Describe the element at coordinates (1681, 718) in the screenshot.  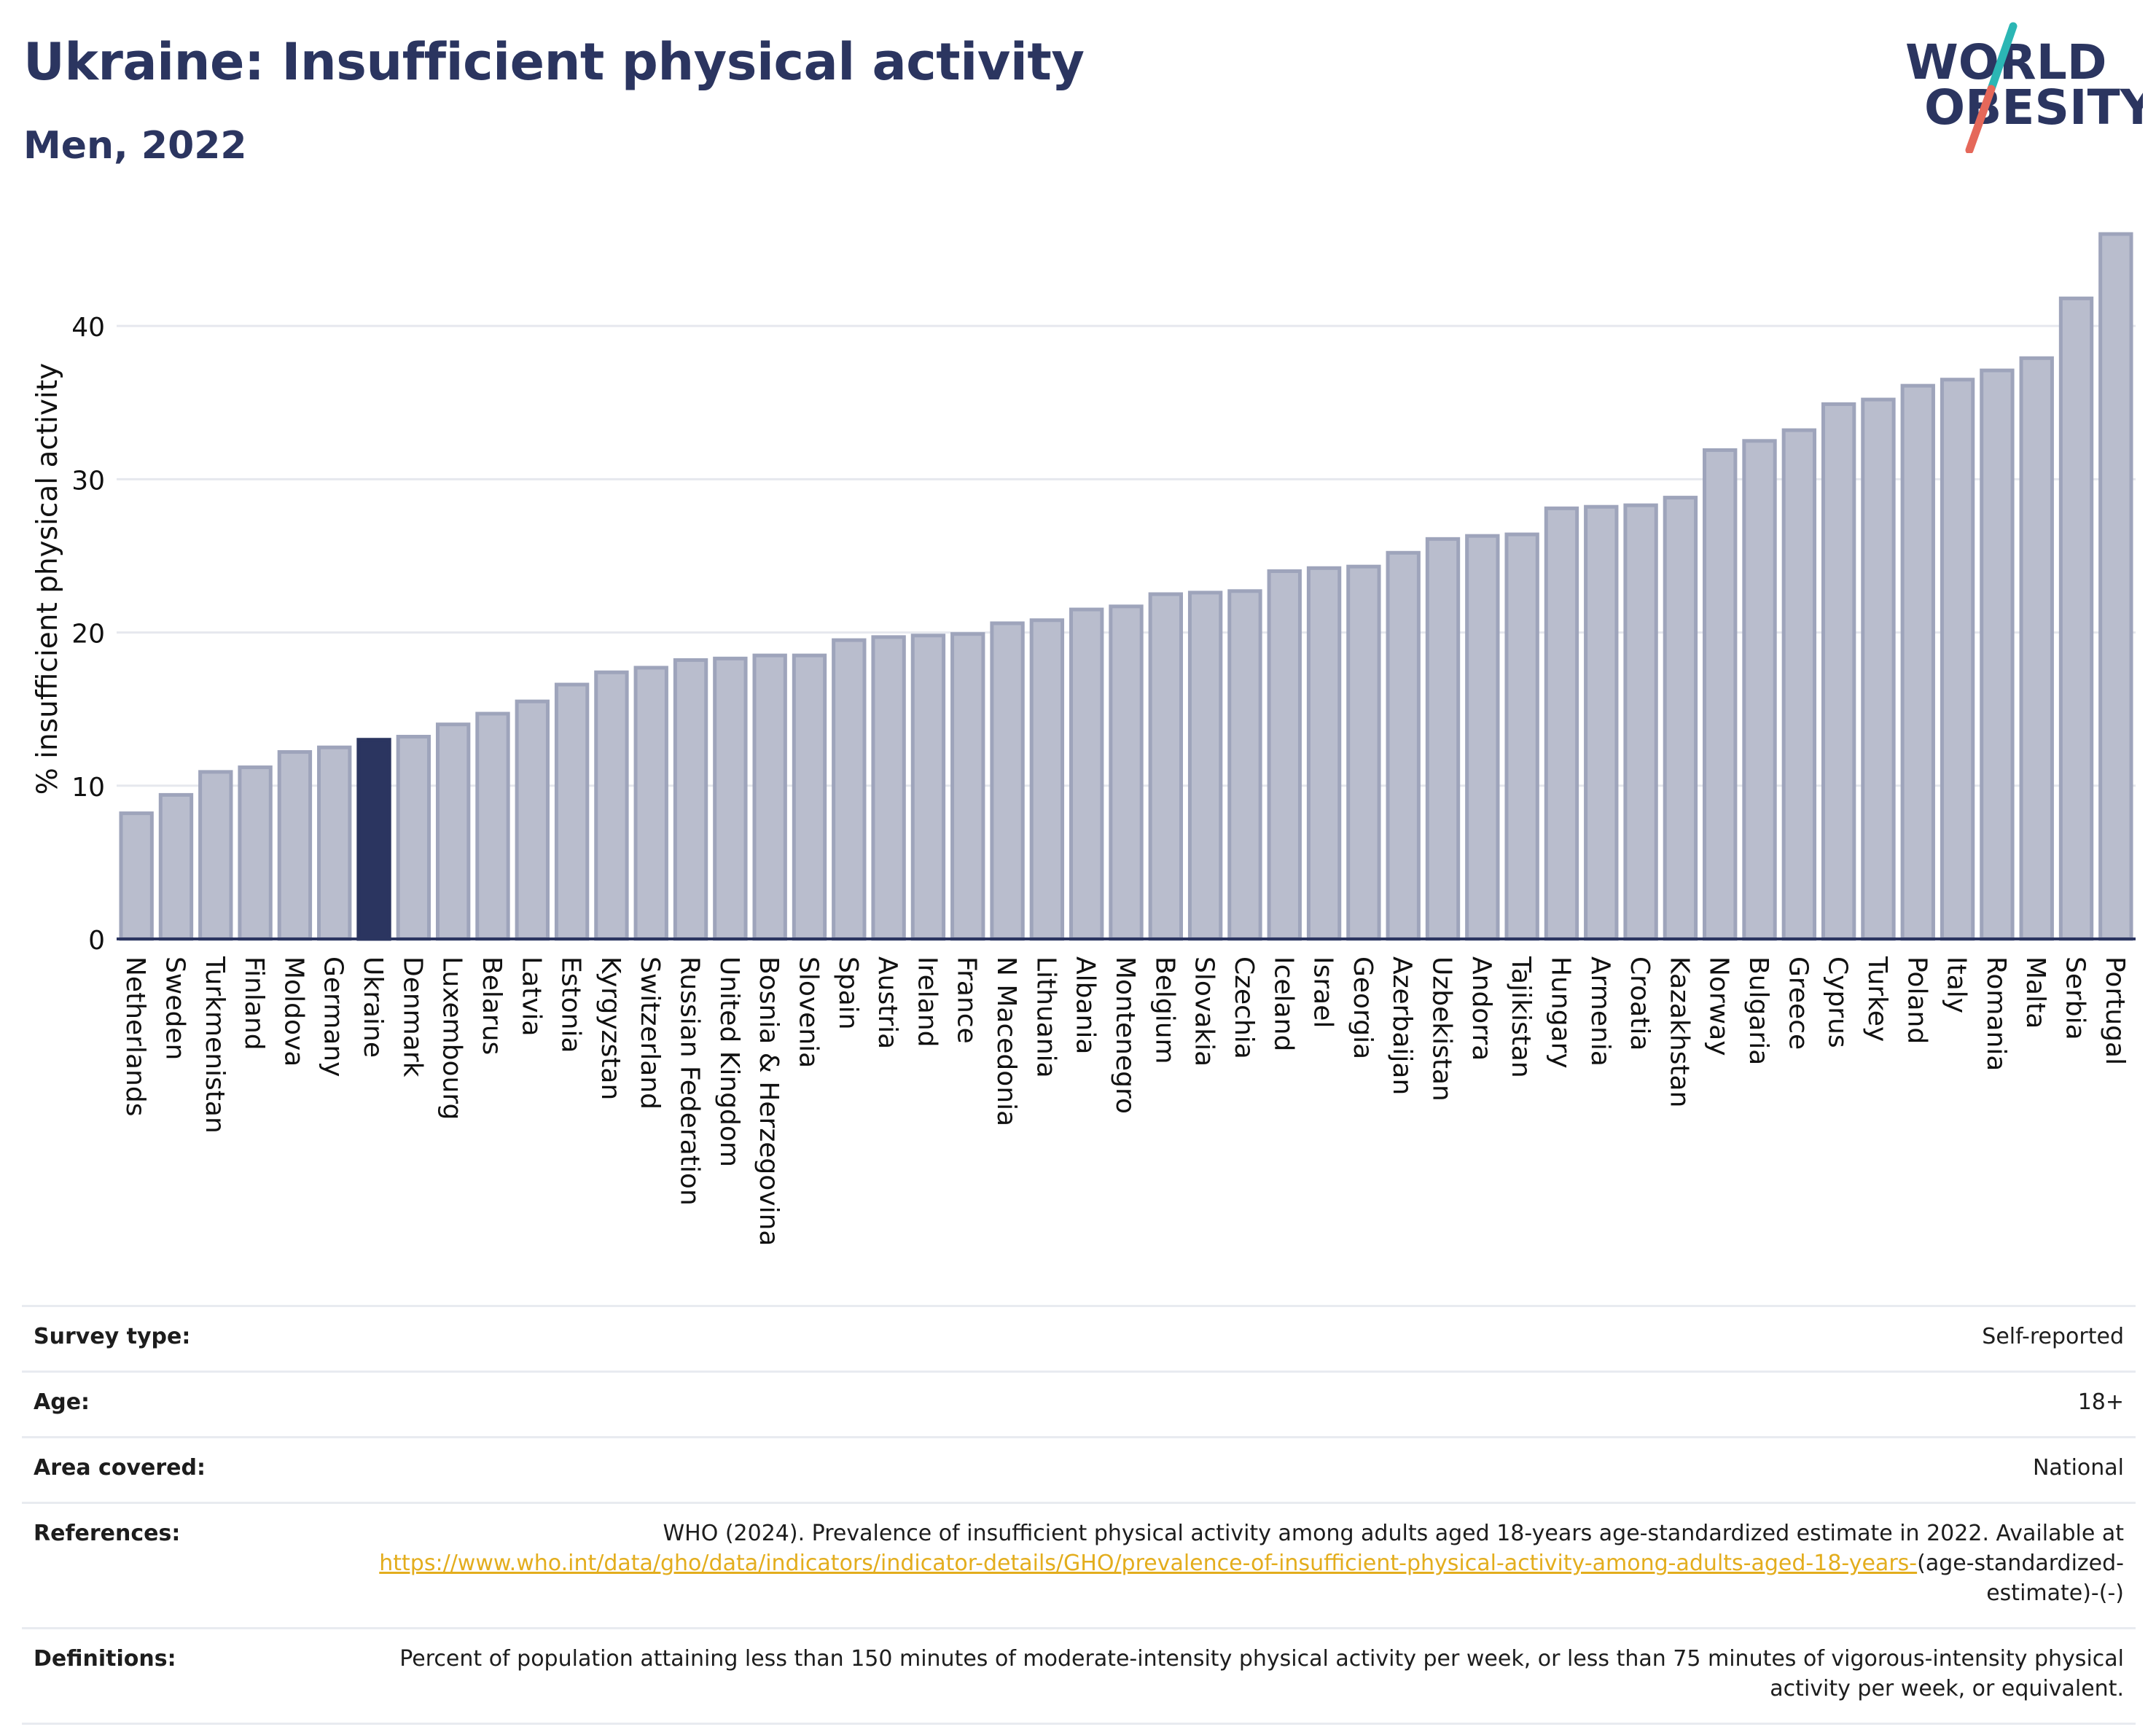
I see `bar-kazakhstan` at that location.